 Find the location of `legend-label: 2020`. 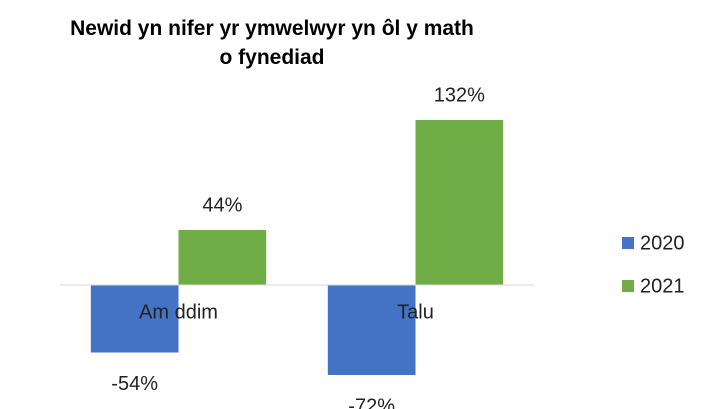

legend-label: 2020 is located at coordinates (662, 243).